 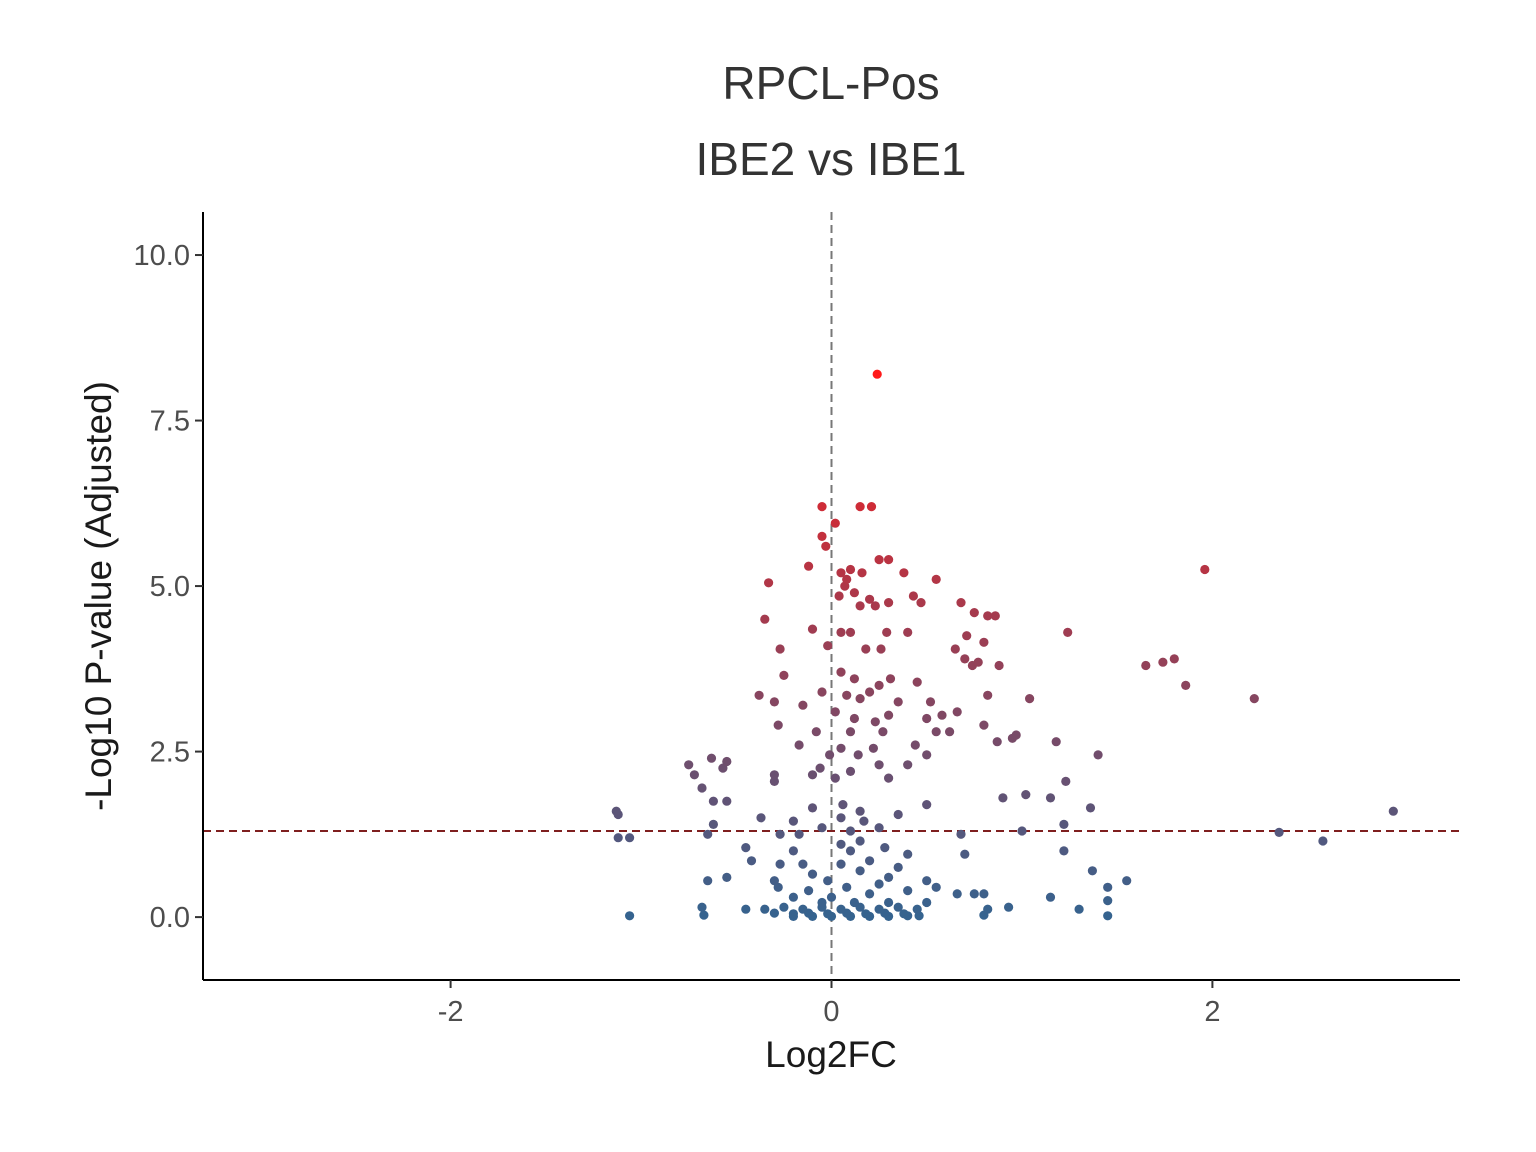 What do you see at coordinates (1212, 1012) in the screenshot?
I see `x-tick-label: 2` at bounding box center [1212, 1012].